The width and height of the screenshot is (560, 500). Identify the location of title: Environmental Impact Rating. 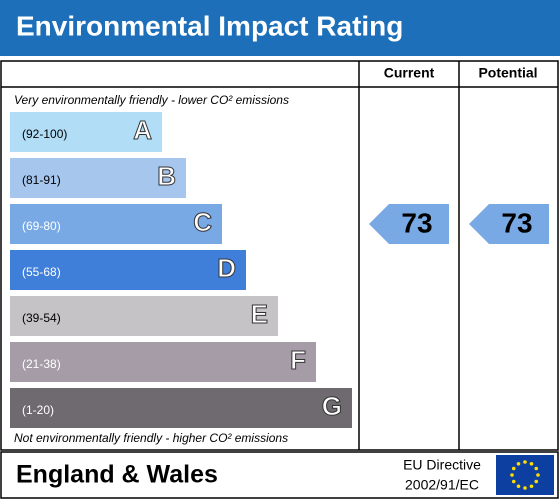
(209, 25).